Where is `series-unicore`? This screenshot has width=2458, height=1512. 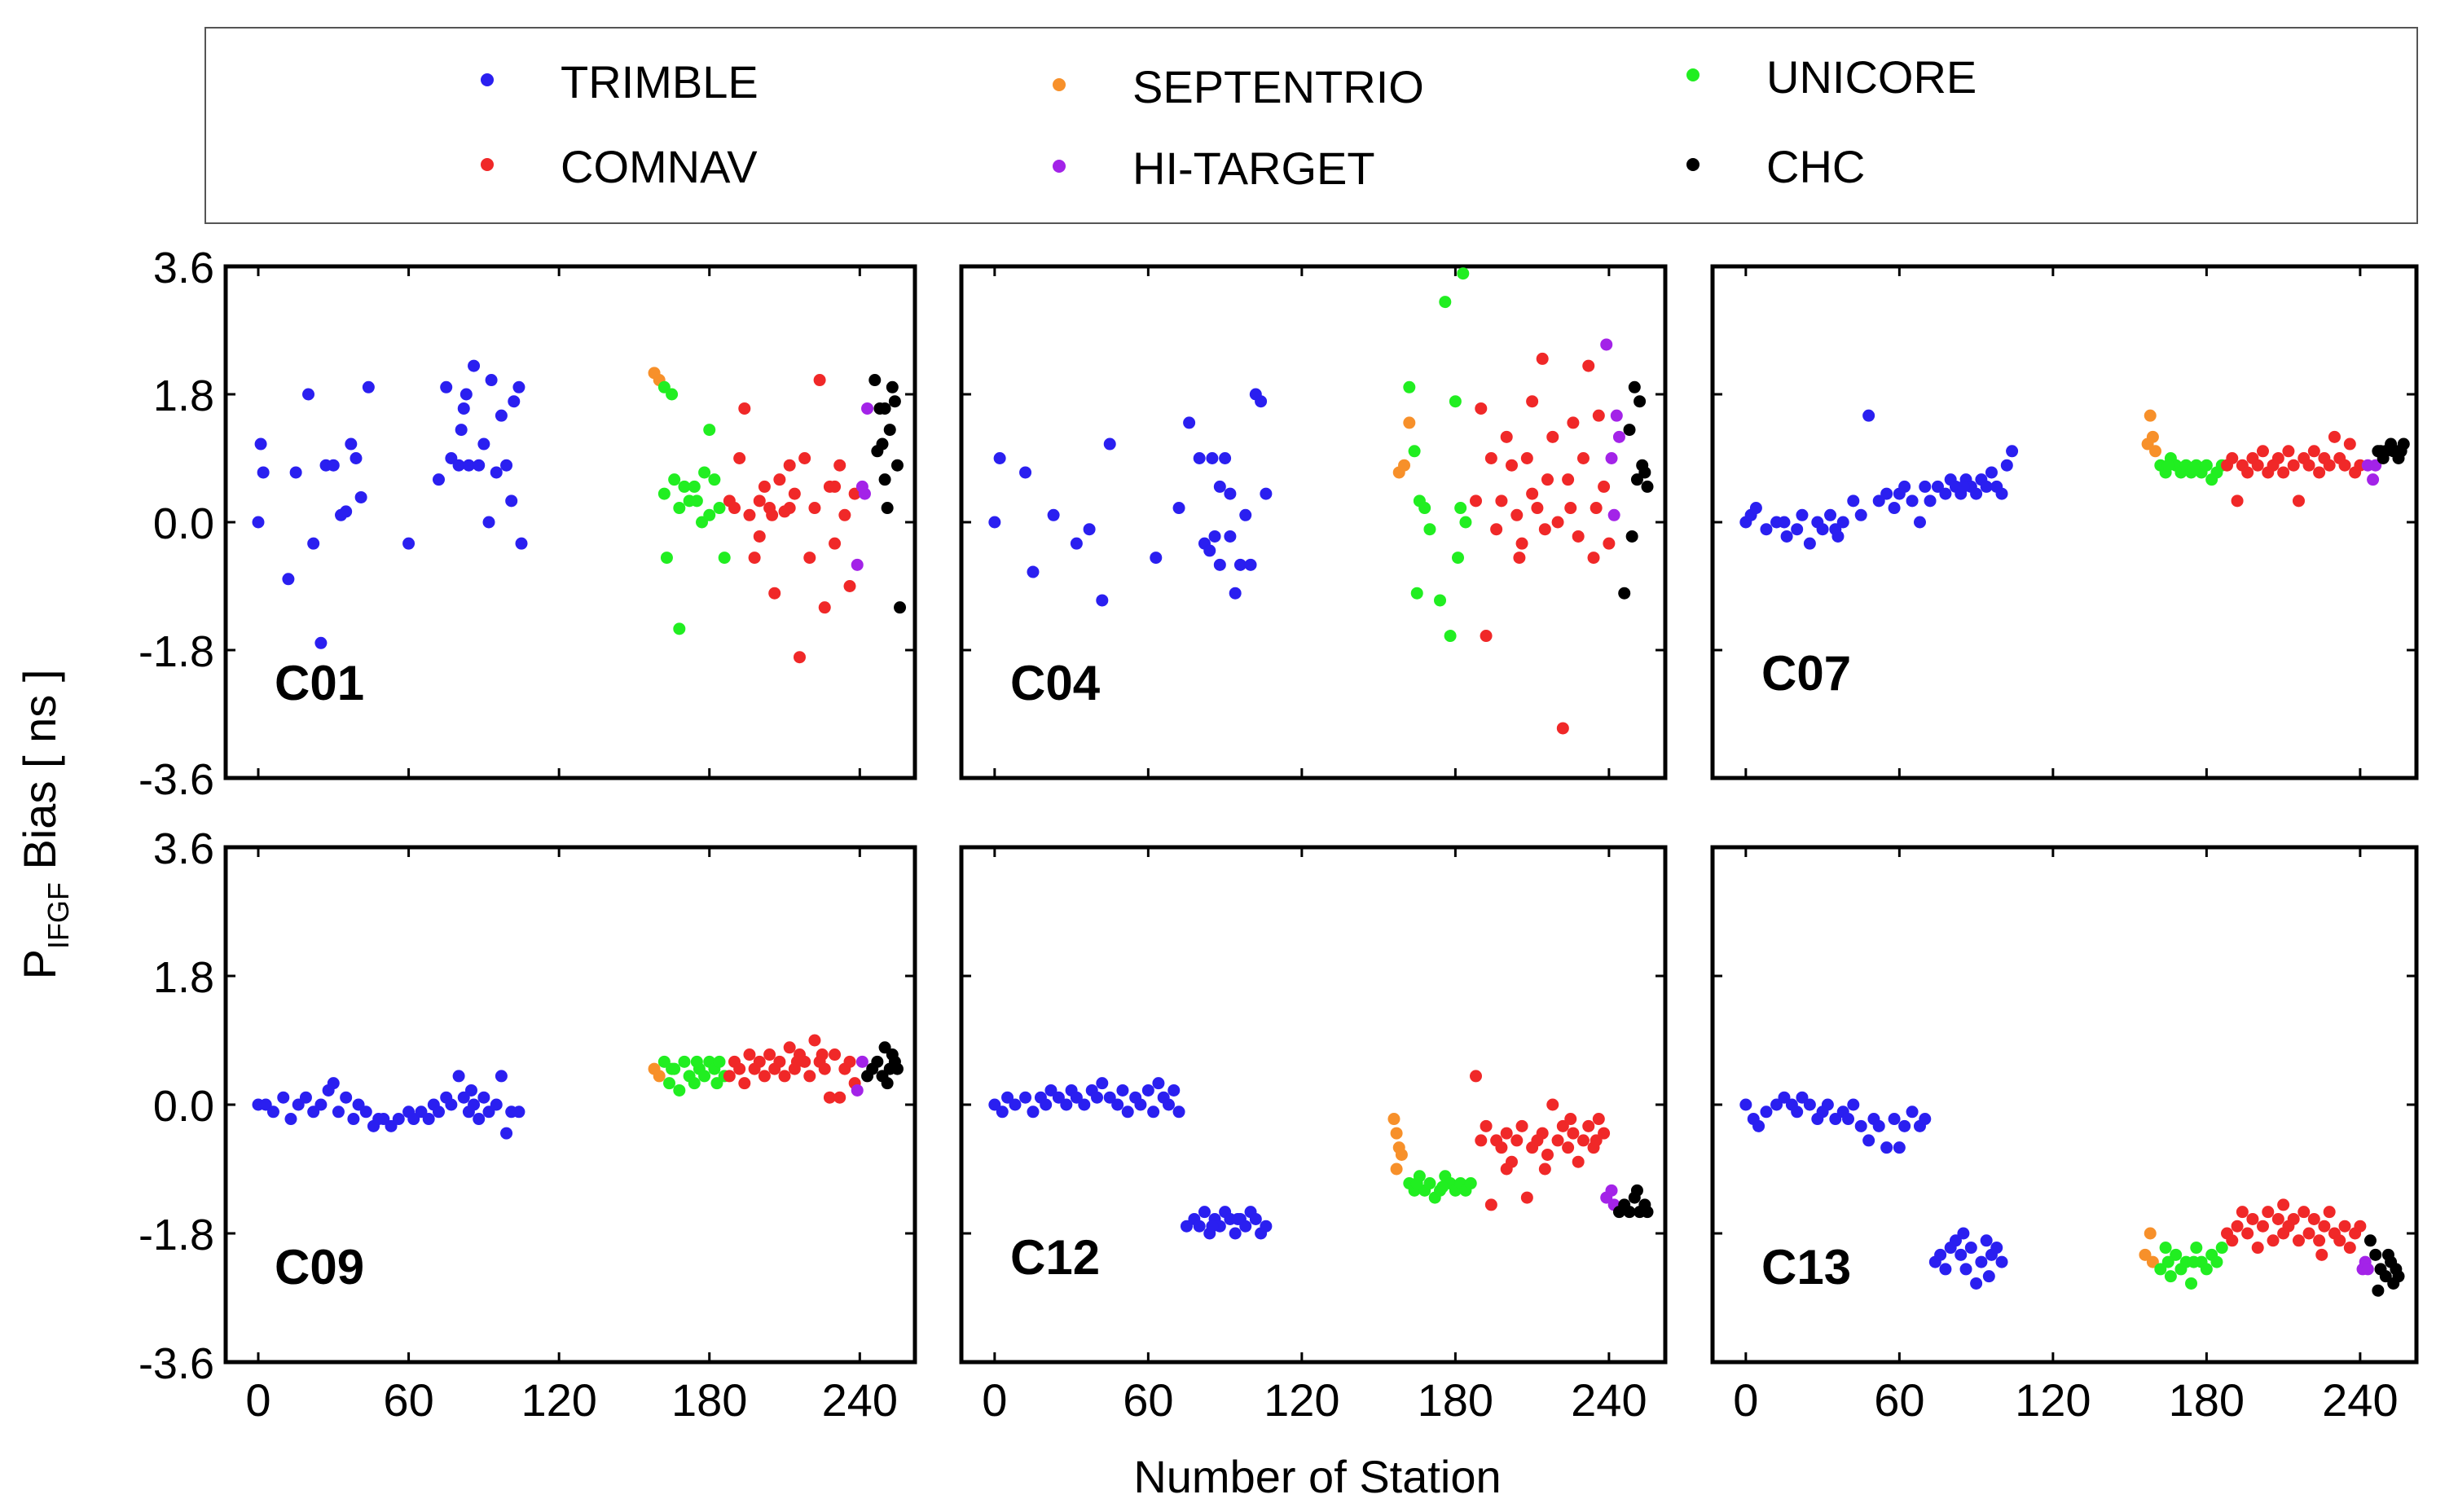 series-unicore is located at coordinates (2191, 469).